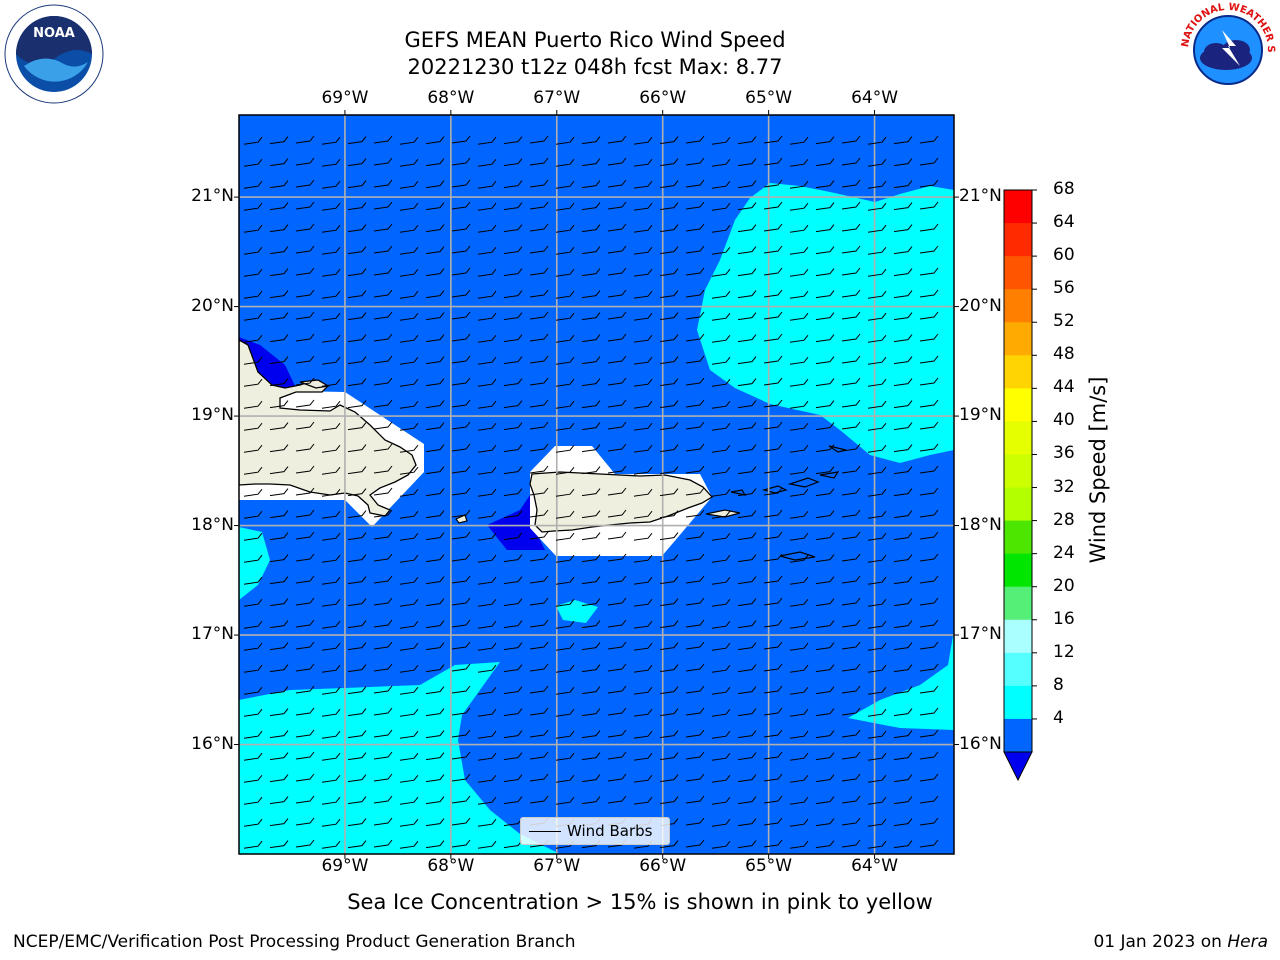  What do you see at coordinates (663, 866) in the screenshot?
I see `lon-label-bottom: 66°W` at bounding box center [663, 866].